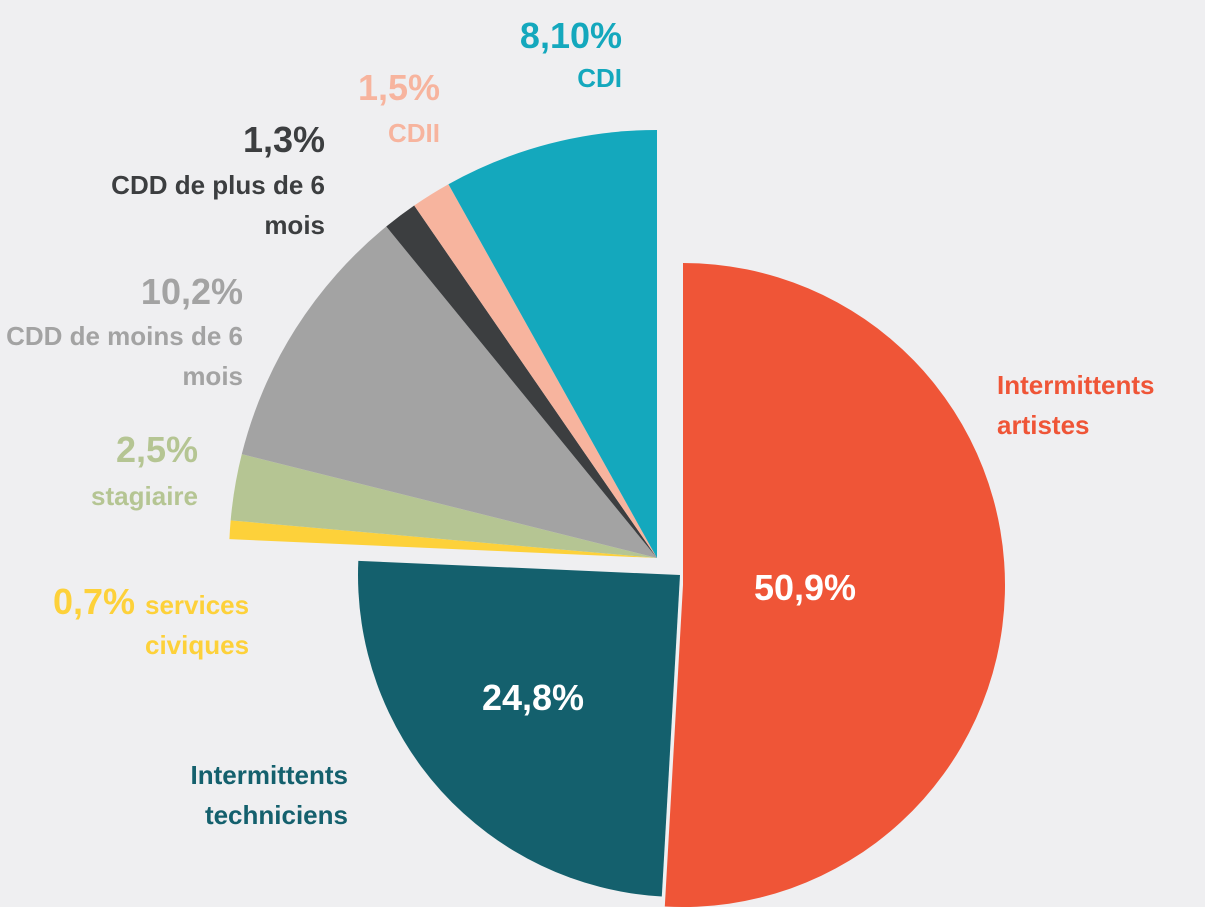  Describe the element at coordinates (1076, 405) in the screenshot. I see `slice-label: Intermittents artistes` at that location.